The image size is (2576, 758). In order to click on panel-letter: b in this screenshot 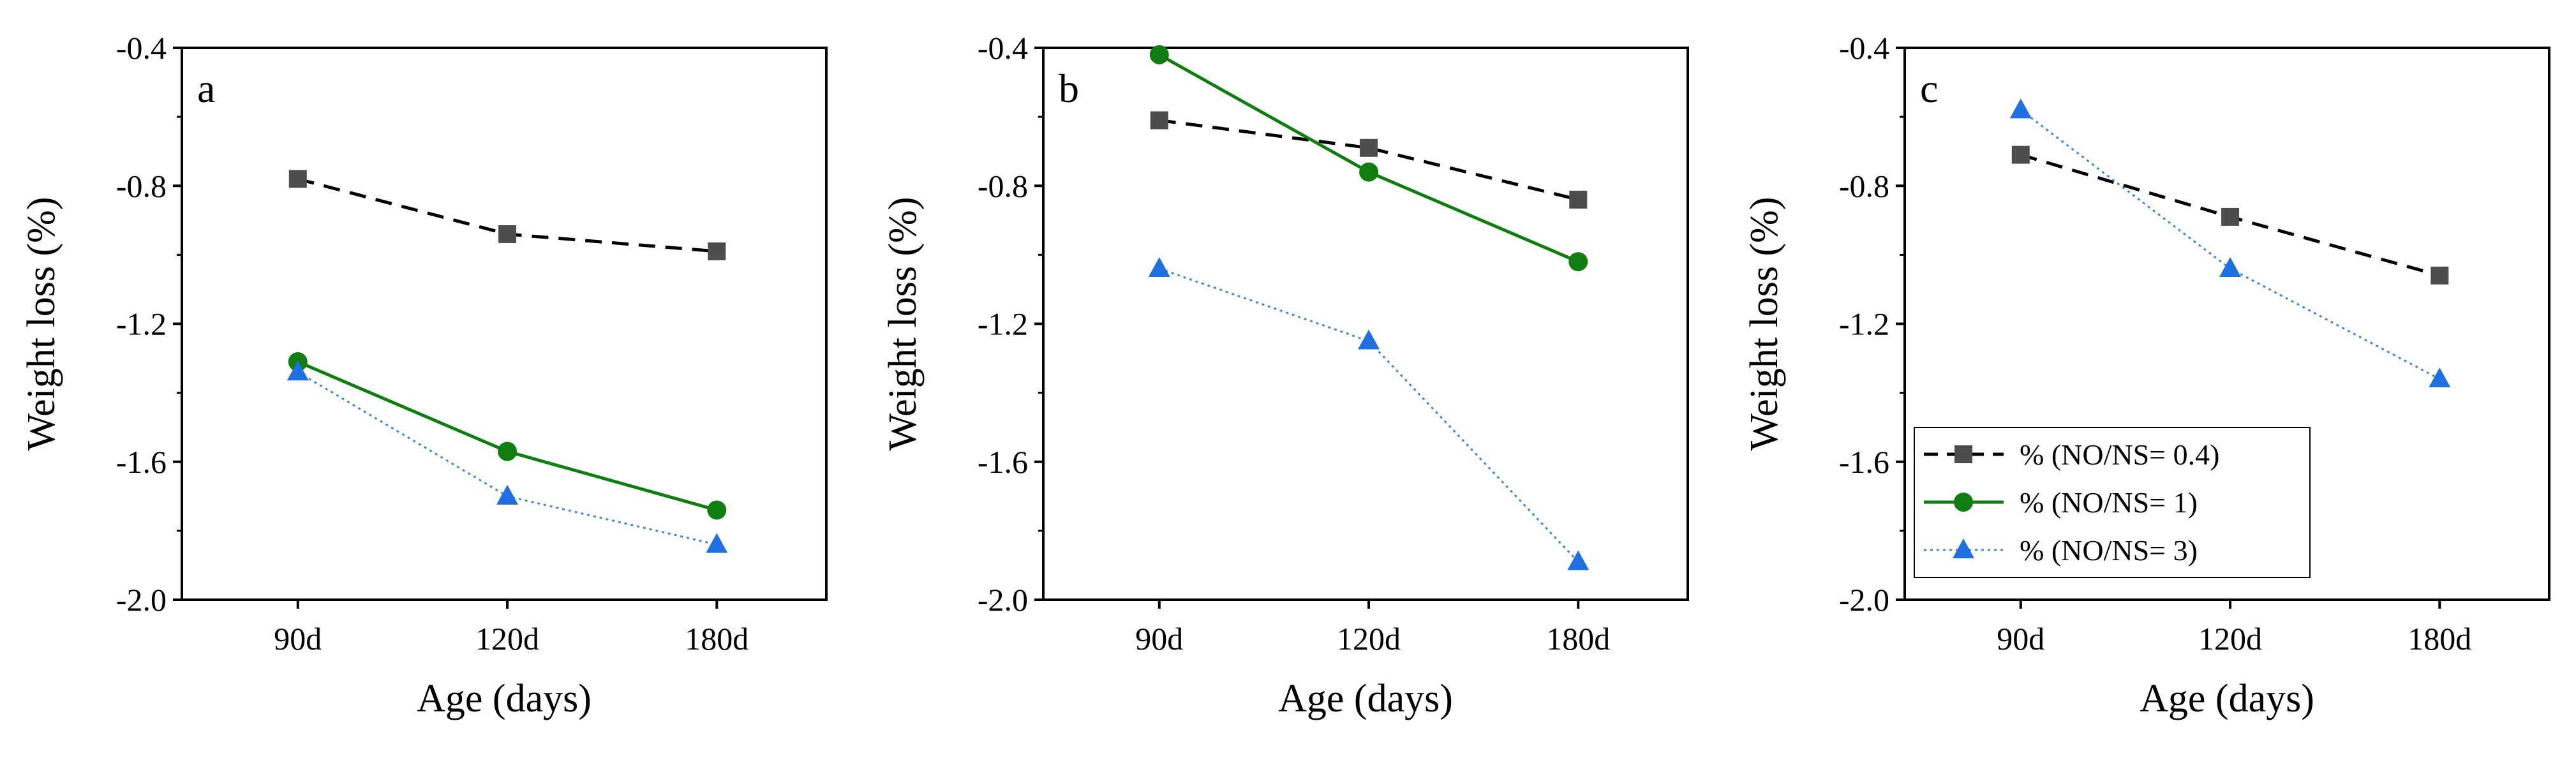, I will do `click(1069, 88)`.